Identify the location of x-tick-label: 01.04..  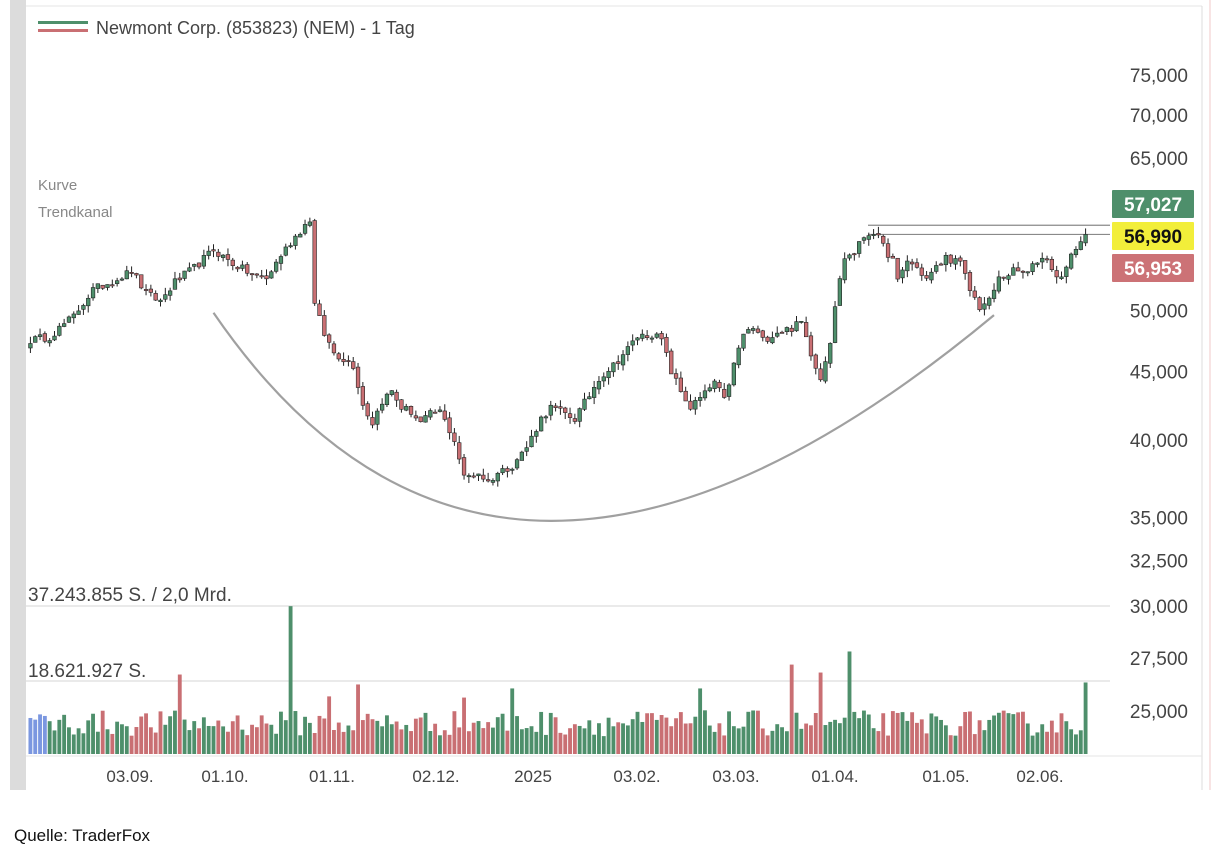
(834, 776).